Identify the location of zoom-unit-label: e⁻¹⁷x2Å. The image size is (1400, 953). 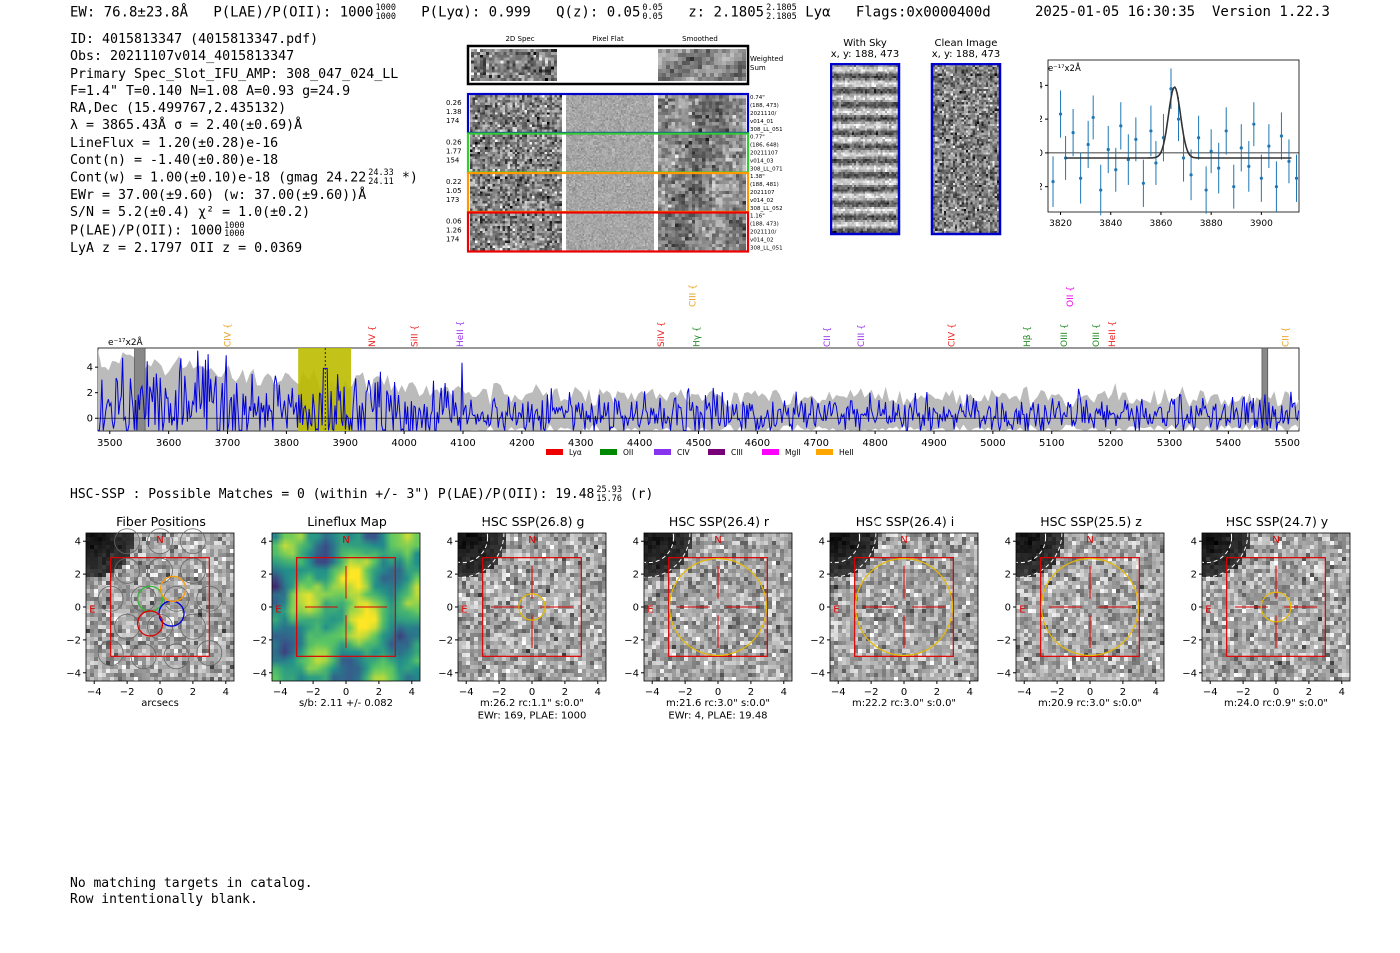
(1064, 68).